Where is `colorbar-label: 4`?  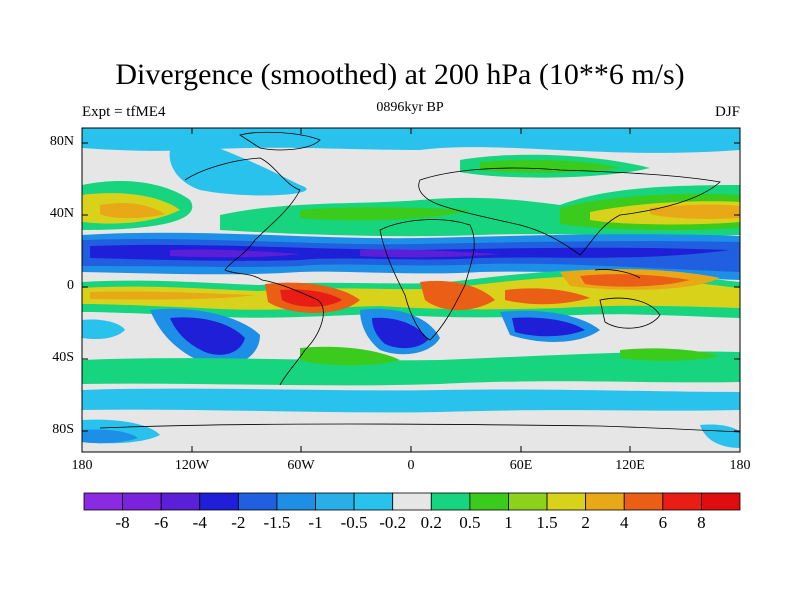 colorbar-label: 4 is located at coordinates (624, 522).